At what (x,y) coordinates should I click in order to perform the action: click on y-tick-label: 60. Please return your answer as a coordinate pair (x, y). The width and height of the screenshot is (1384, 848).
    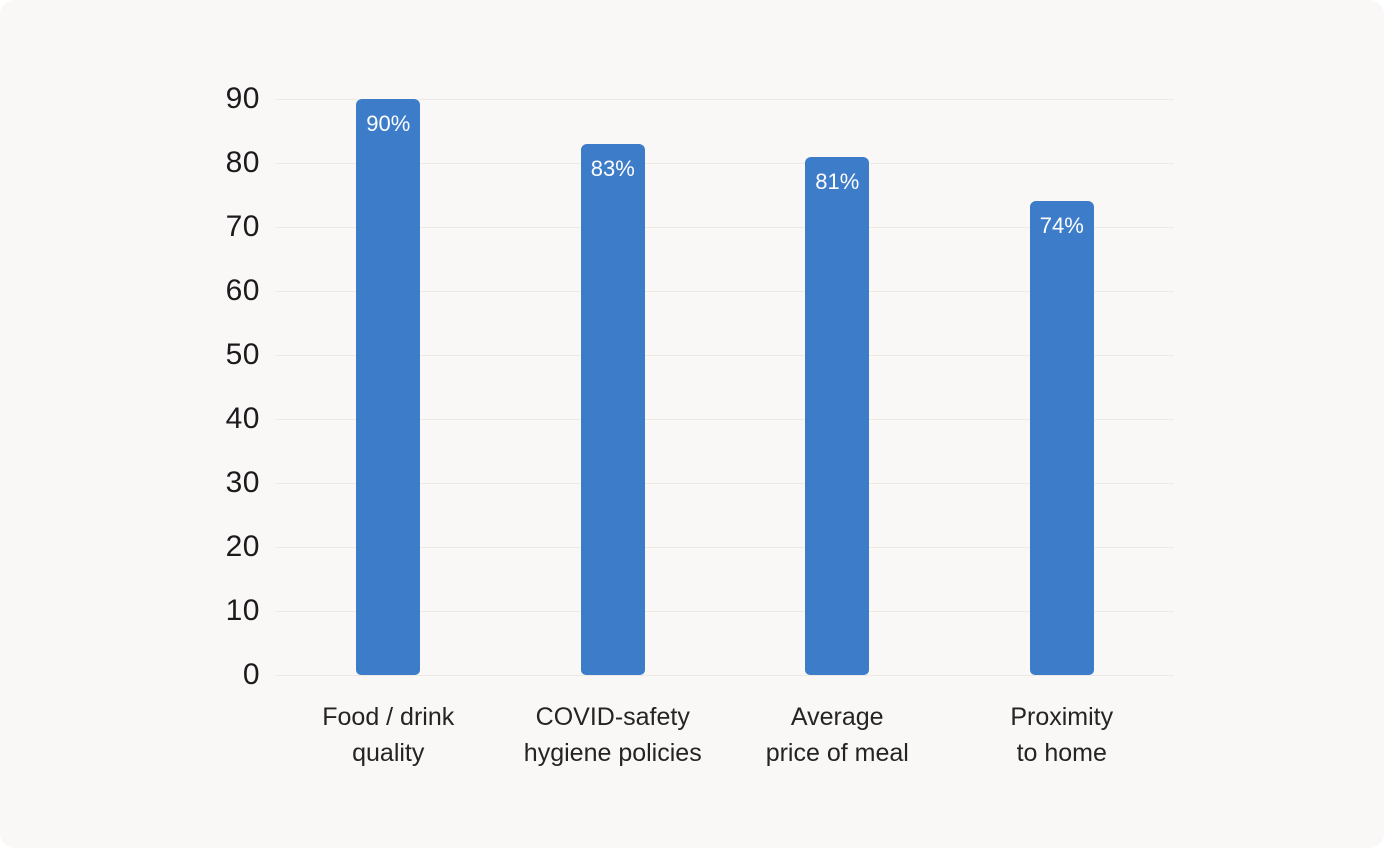
    Looking at the image, I should click on (242, 290).